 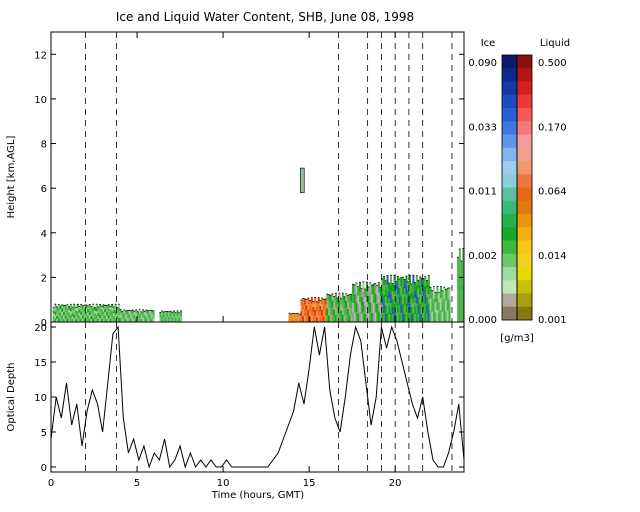 I want to click on y-tick-label: 20, so click(x=40, y=328).